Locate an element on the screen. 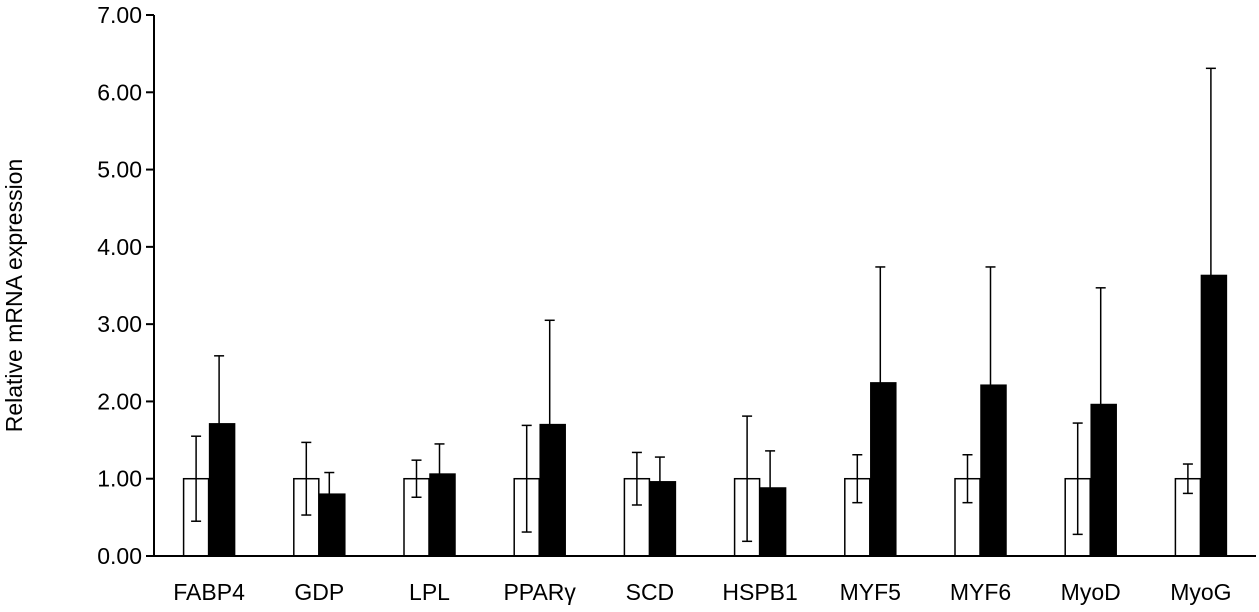 The height and width of the screenshot is (612, 1259). x-category-label: FABP4 is located at coordinates (209, 592).